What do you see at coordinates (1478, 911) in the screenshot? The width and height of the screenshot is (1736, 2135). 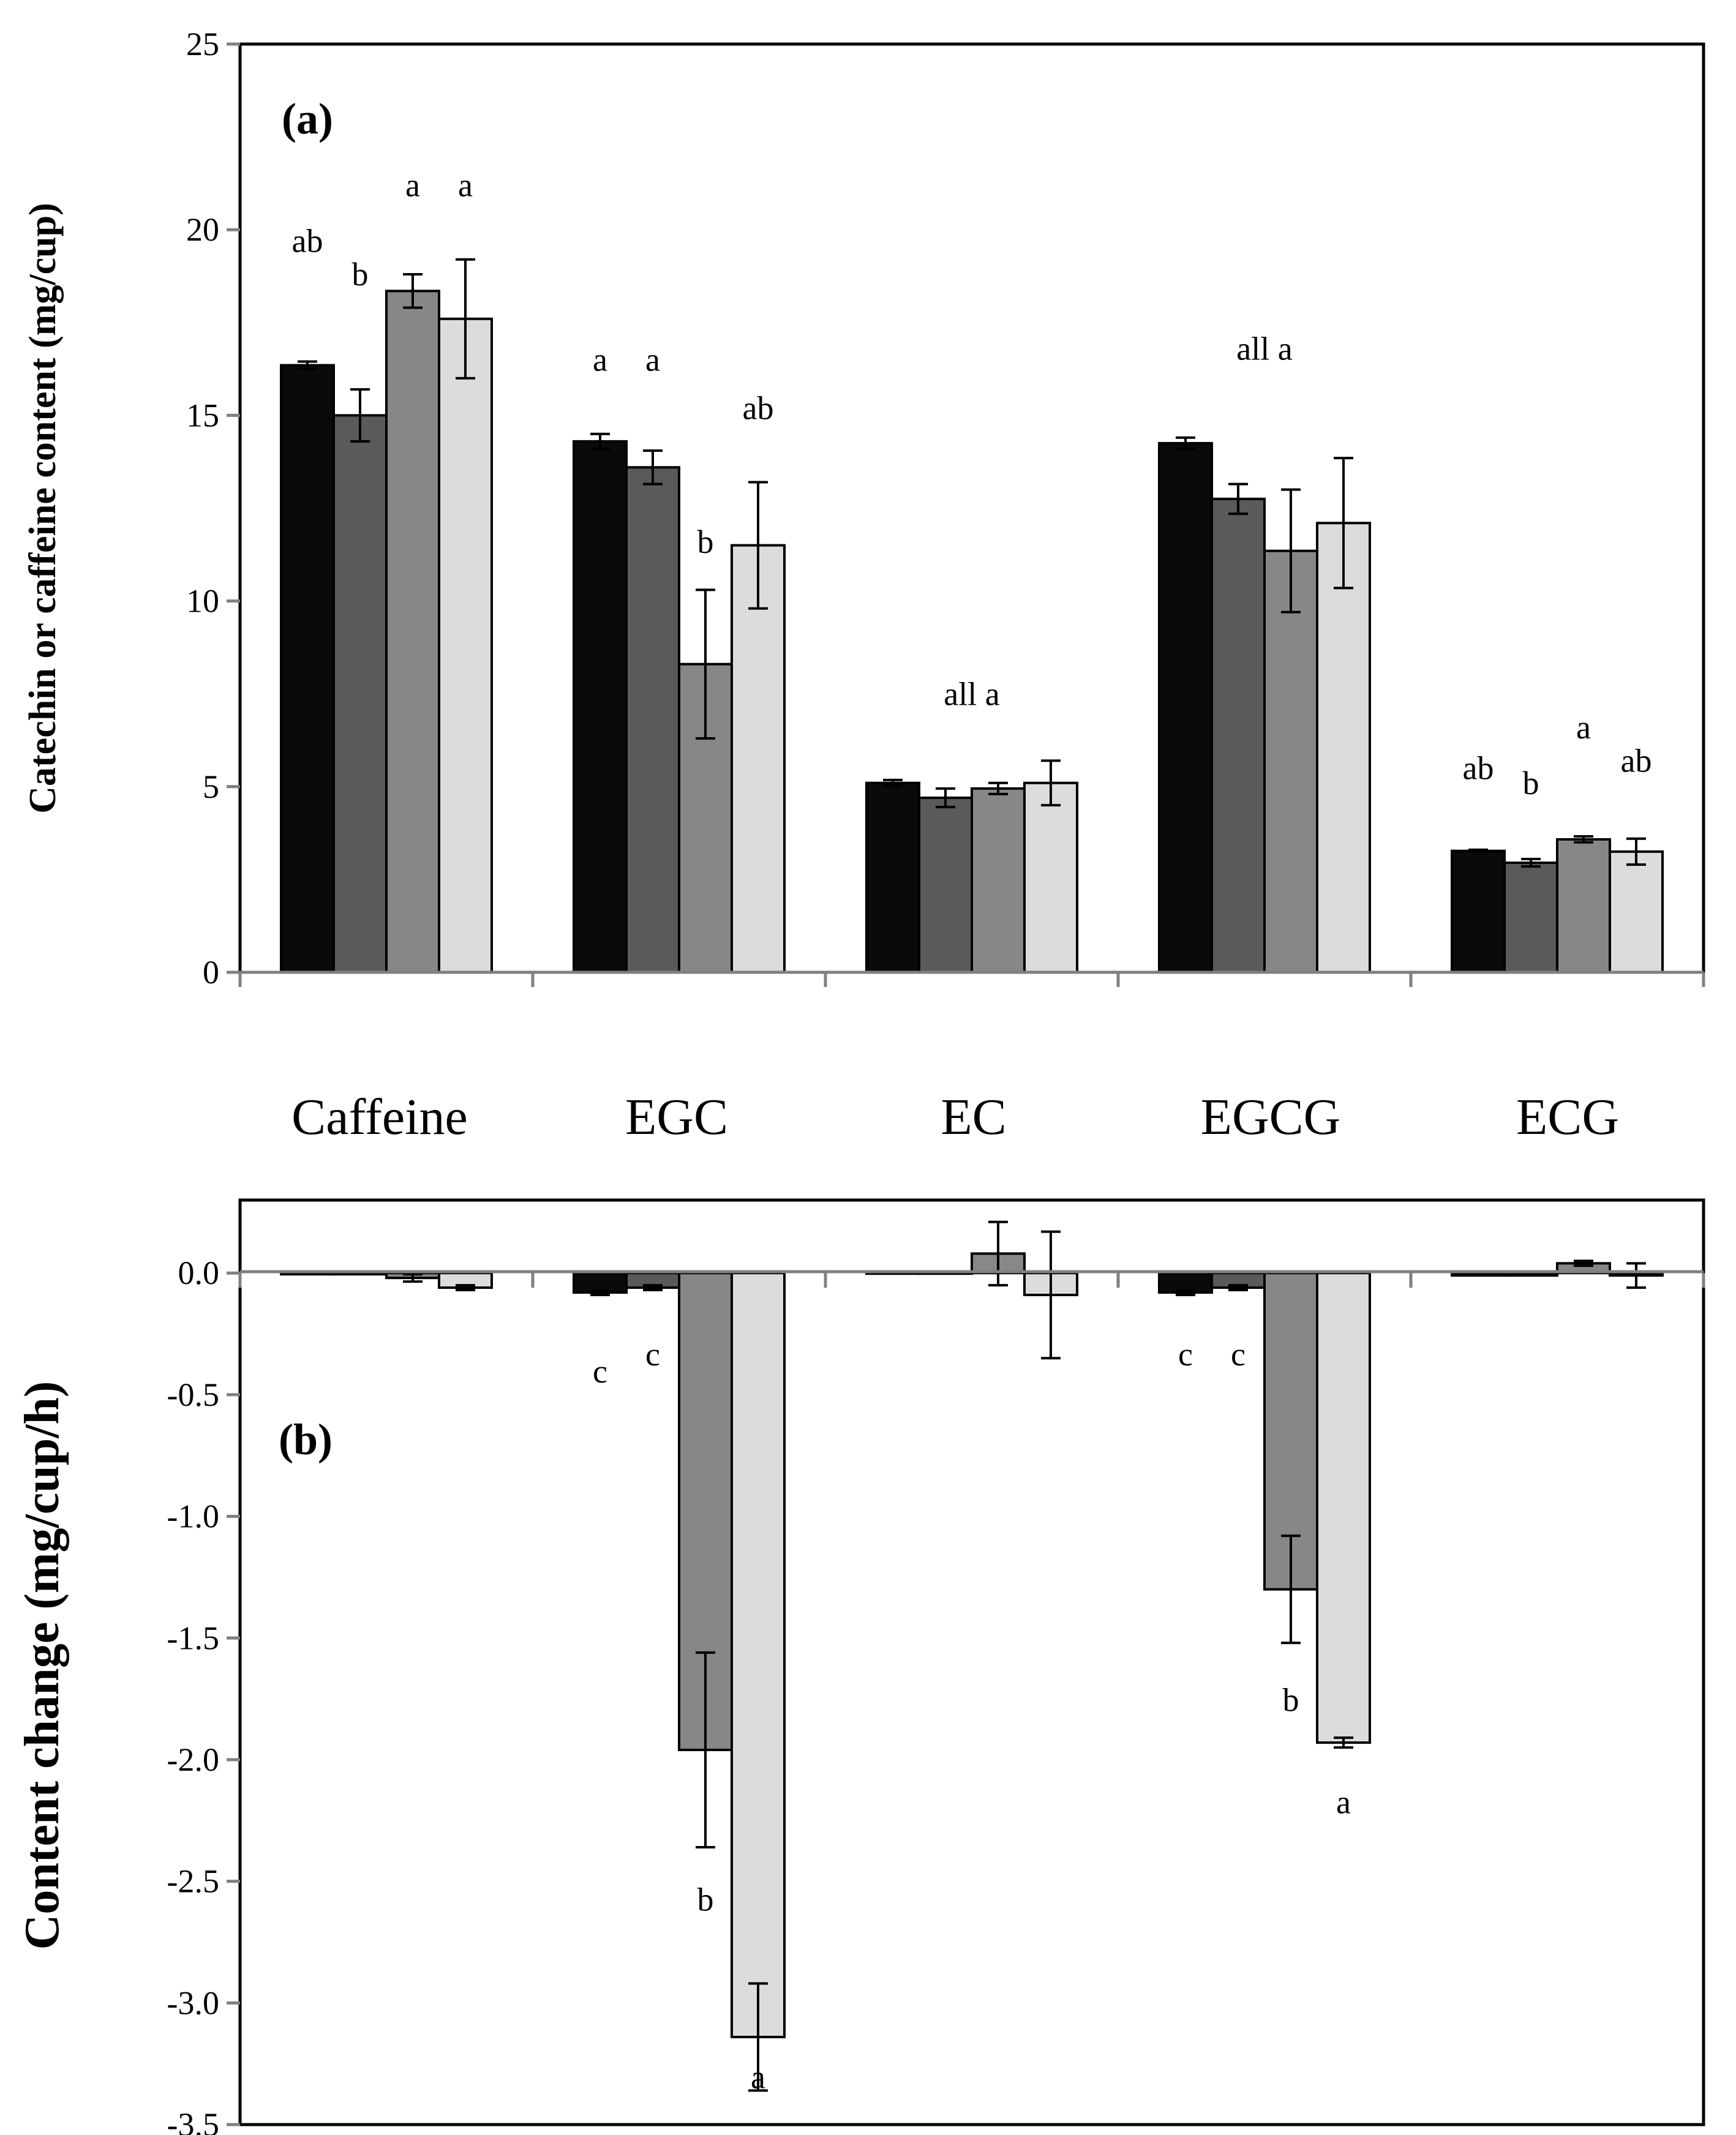 I see `panel-a-bar-ecg-s1` at bounding box center [1478, 911].